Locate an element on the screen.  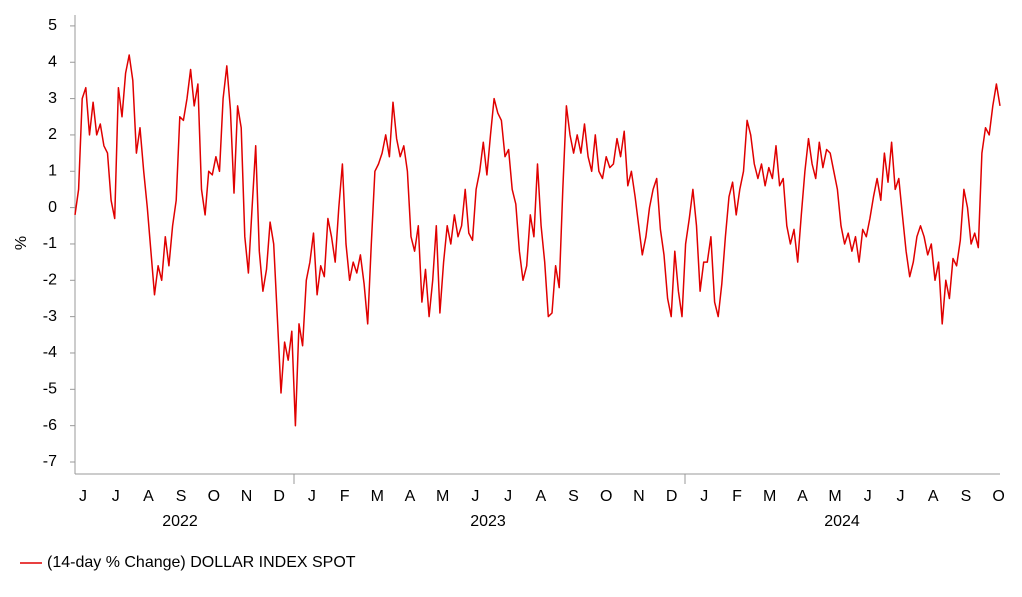
year-label: 2022 is located at coordinates (180, 521).